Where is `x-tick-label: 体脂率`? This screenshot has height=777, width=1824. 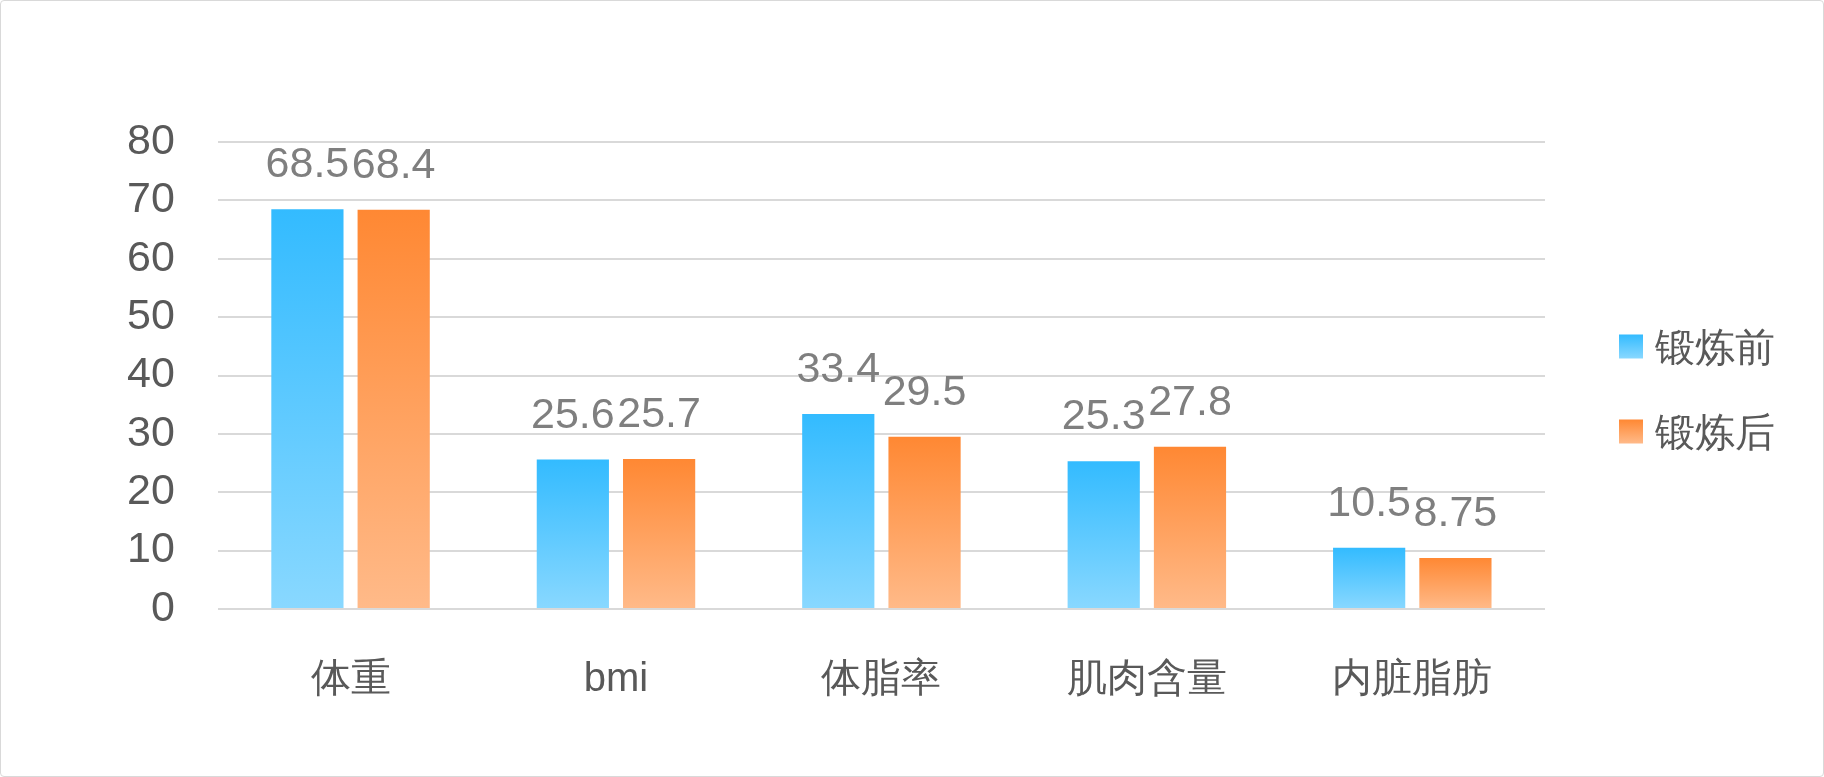
x-tick-label: 体脂率 is located at coordinates (881, 677).